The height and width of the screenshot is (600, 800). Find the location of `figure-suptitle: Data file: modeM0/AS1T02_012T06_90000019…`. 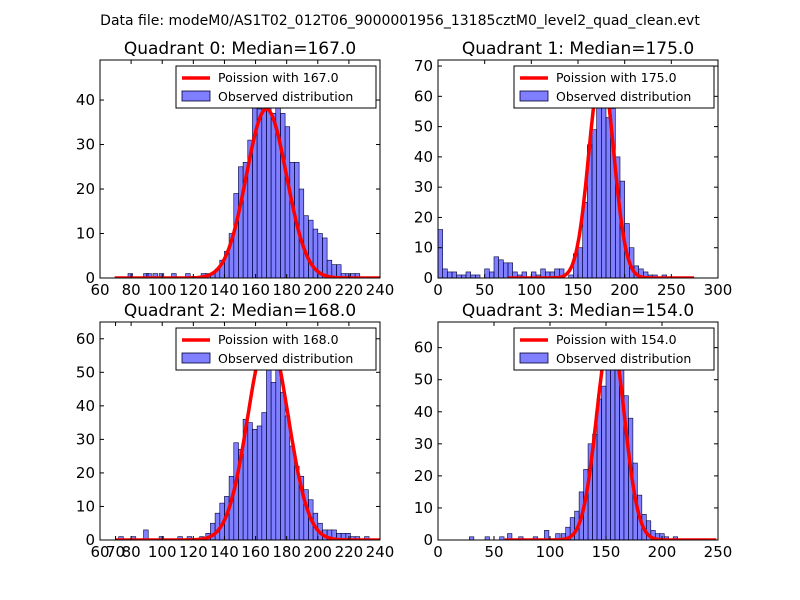

figure-suptitle: Data file: modeM0/AS1T02_012T06_90000019… is located at coordinates (400, 21).